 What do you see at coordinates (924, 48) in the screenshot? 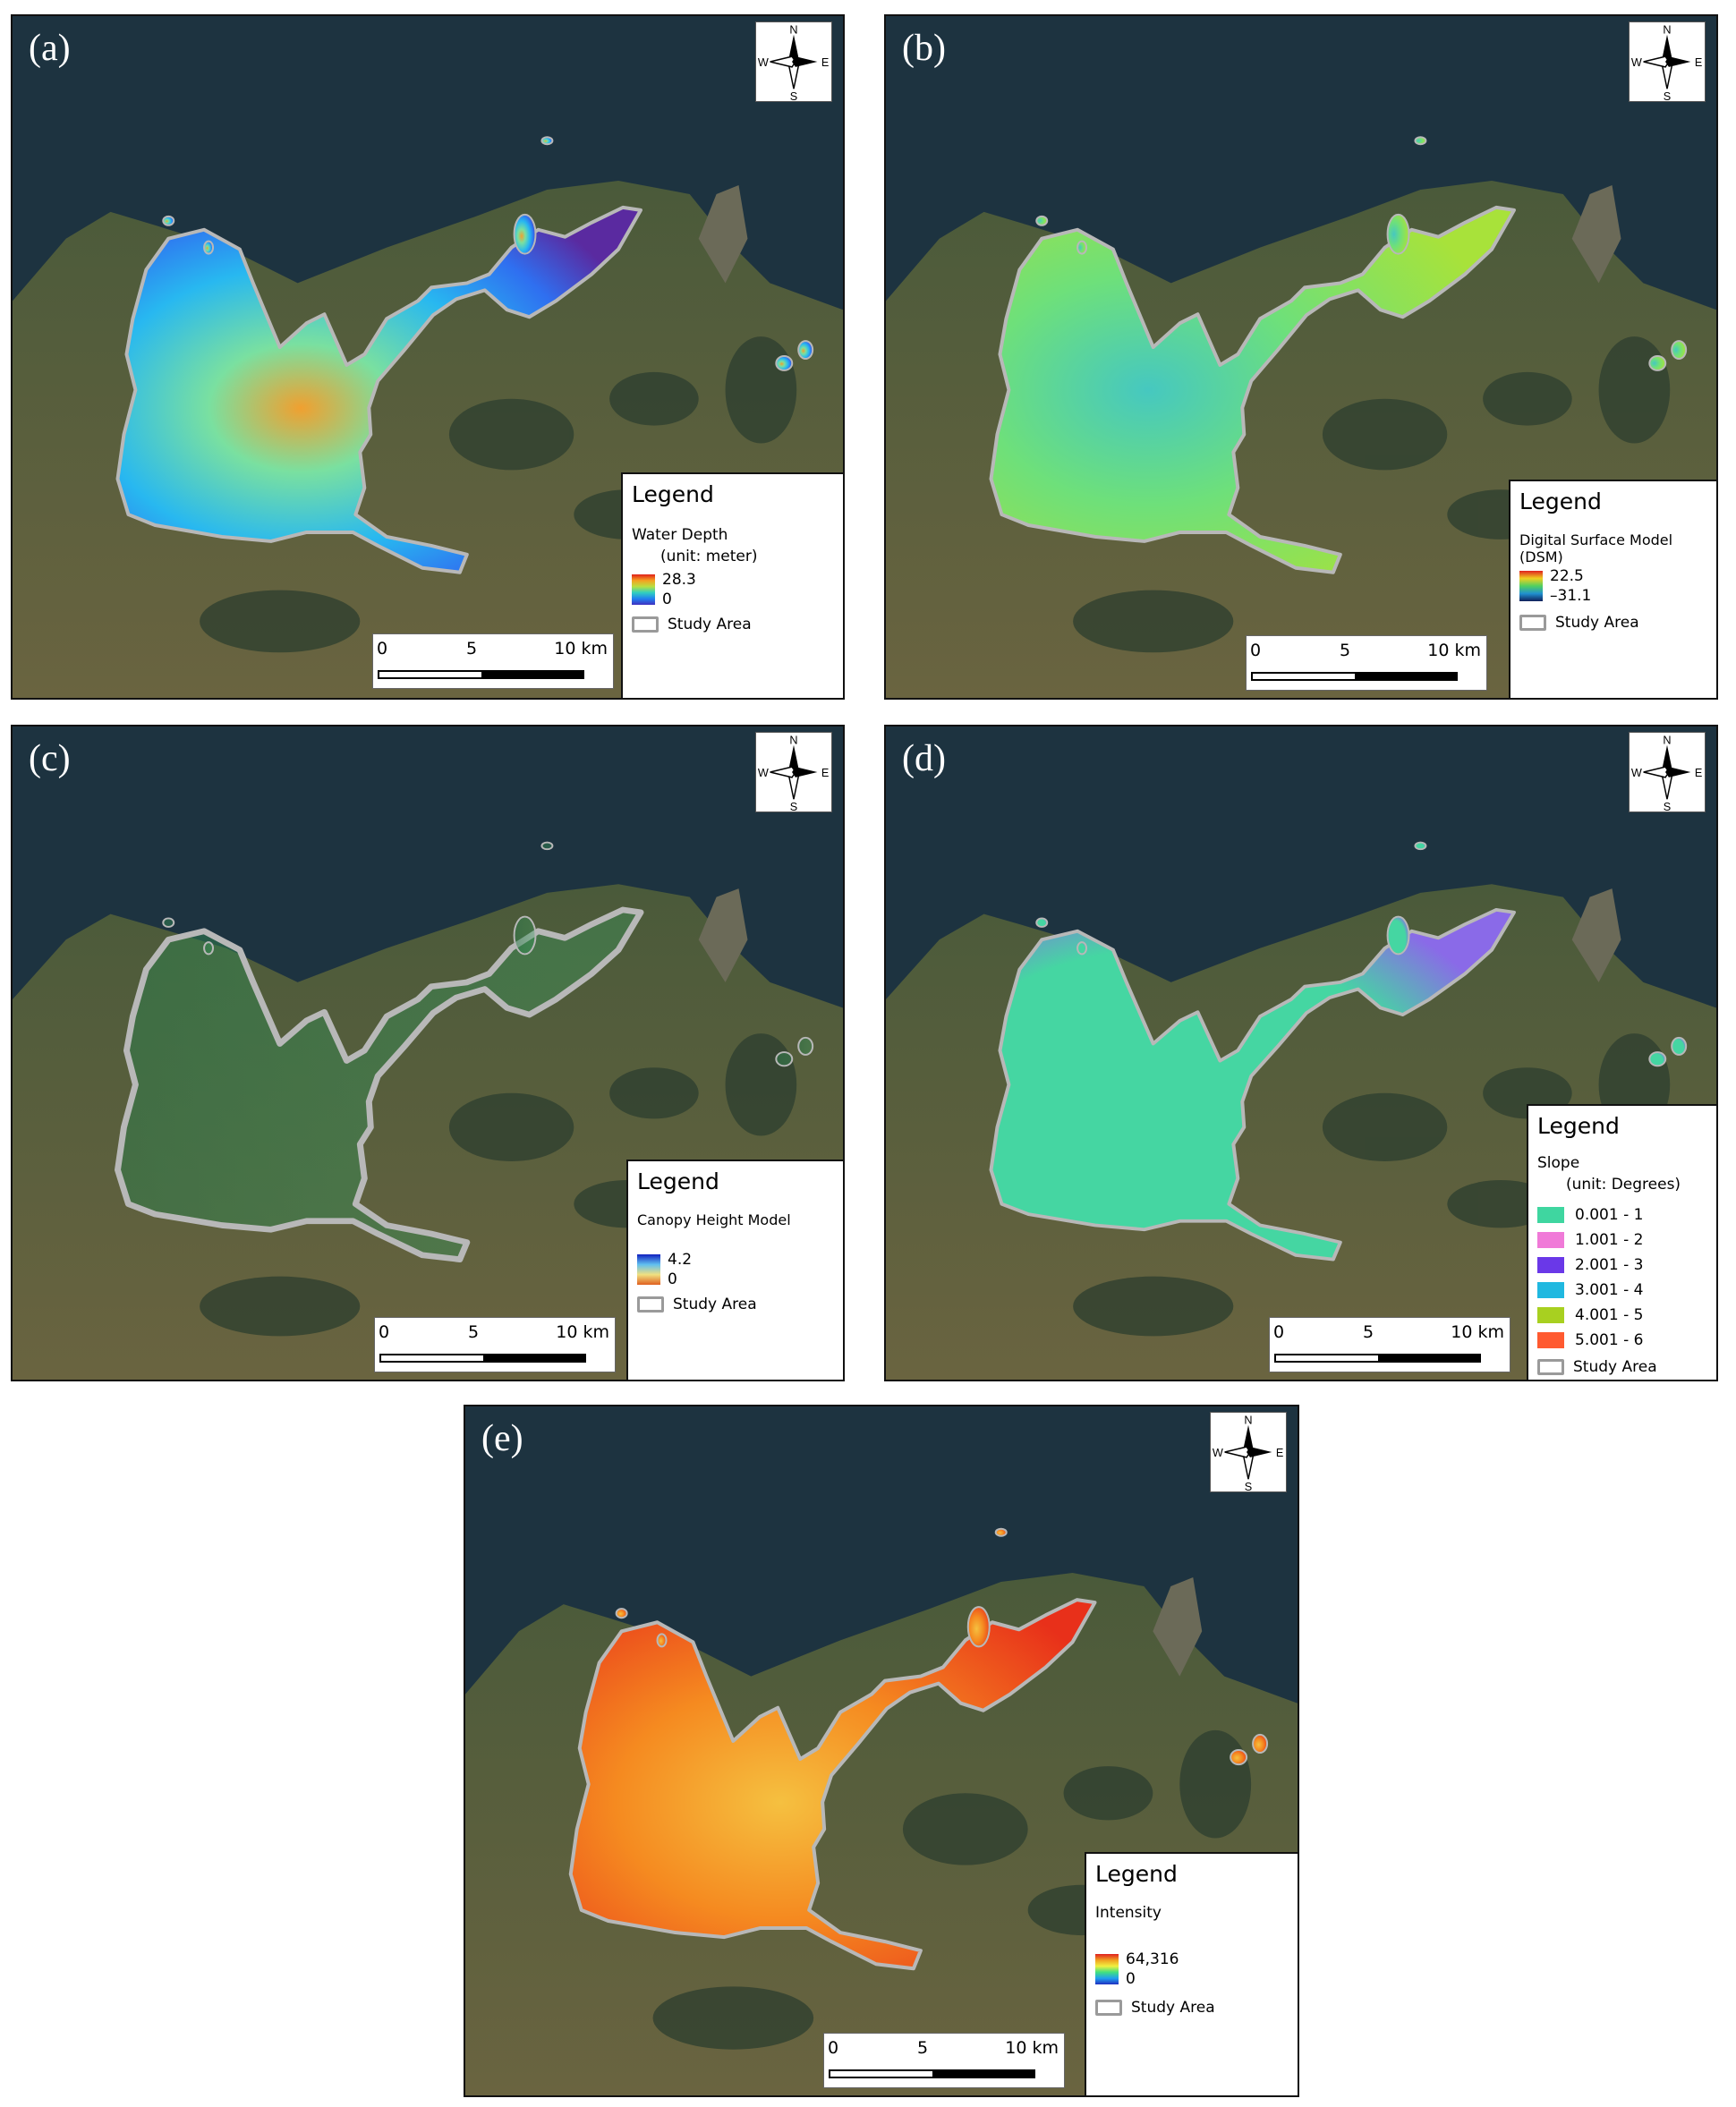
I see `panel-label-b: (b)` at bounding box center [924, 48].